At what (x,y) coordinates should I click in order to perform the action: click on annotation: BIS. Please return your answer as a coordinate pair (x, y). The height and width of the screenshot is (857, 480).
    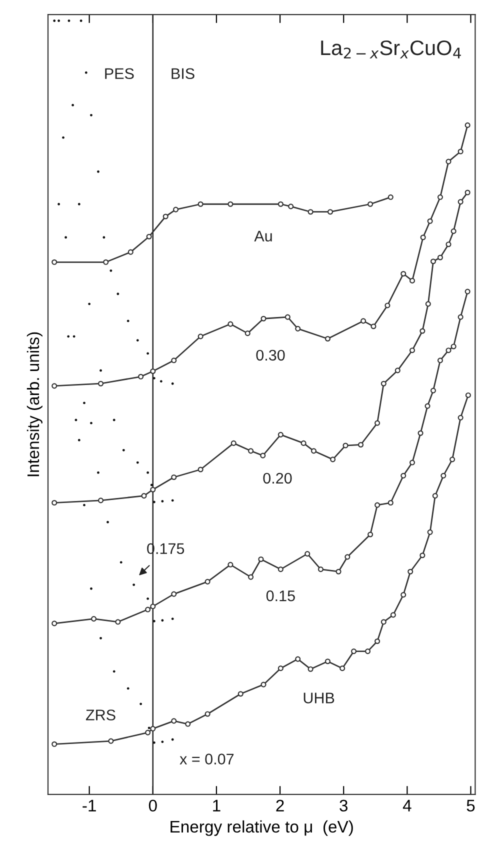
    Looking at the image, I should click on (183, 74).